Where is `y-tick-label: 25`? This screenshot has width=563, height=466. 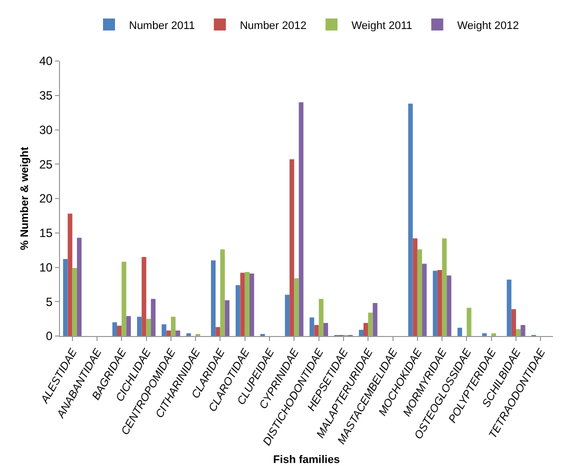 y-tick-label: 25 is located at coordinates (46, 164).